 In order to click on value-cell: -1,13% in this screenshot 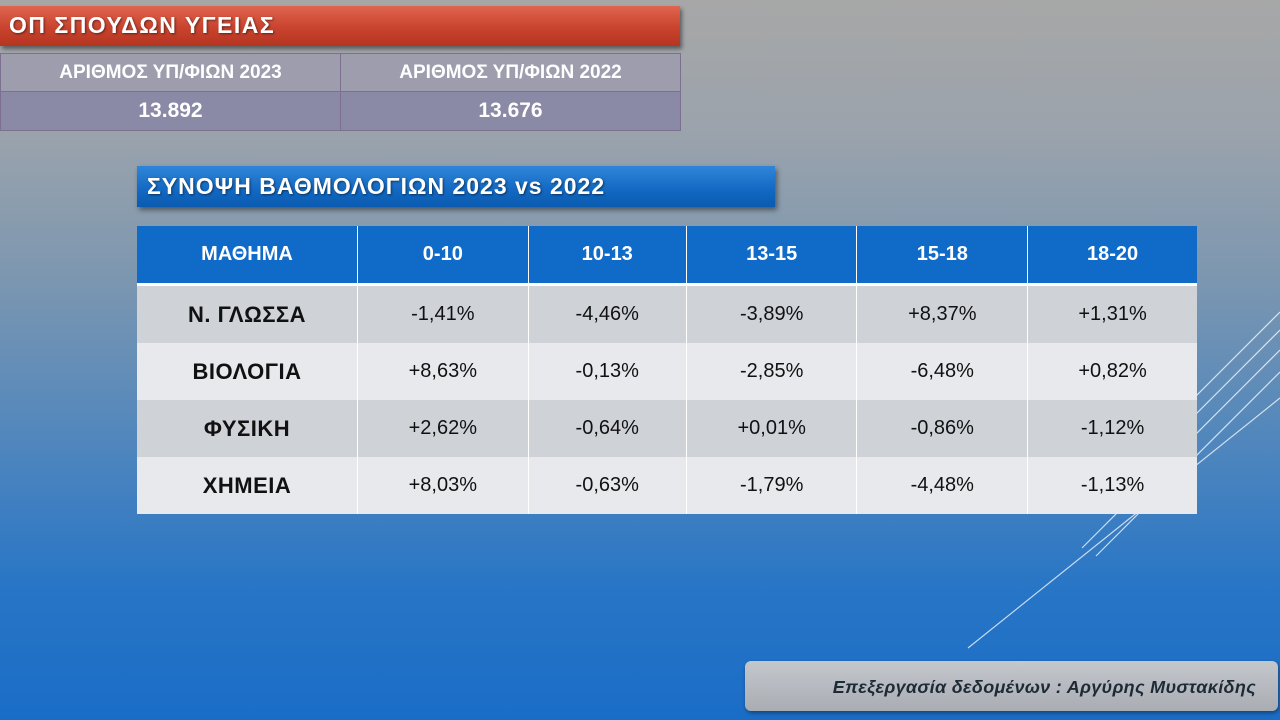, I will do `click(1112, 485)`.